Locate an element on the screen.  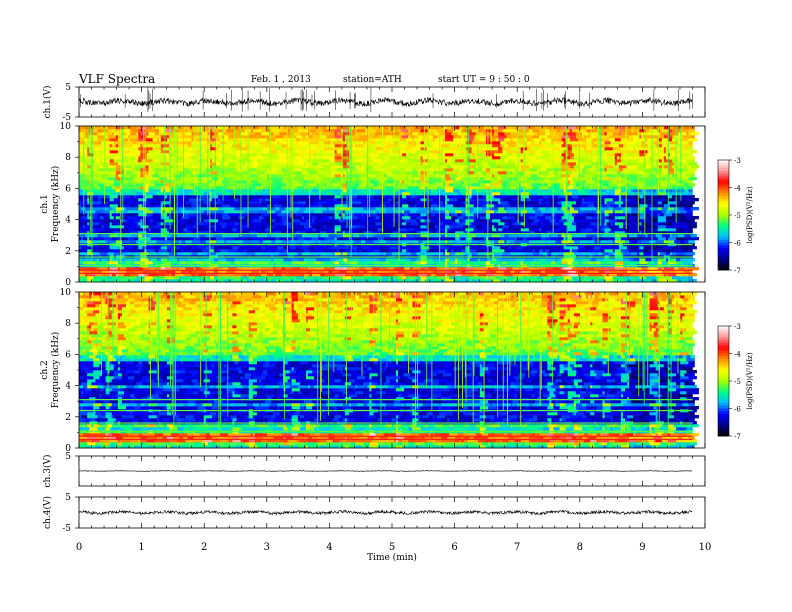
x-axis-label: Time (min) is located at coordinates (392, 557).